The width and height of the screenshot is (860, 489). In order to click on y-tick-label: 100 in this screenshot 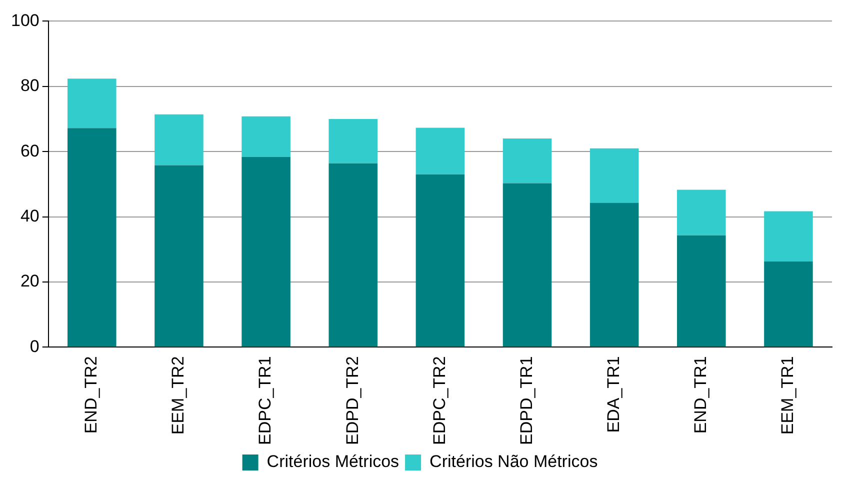, I will do `click(25, 20)`.